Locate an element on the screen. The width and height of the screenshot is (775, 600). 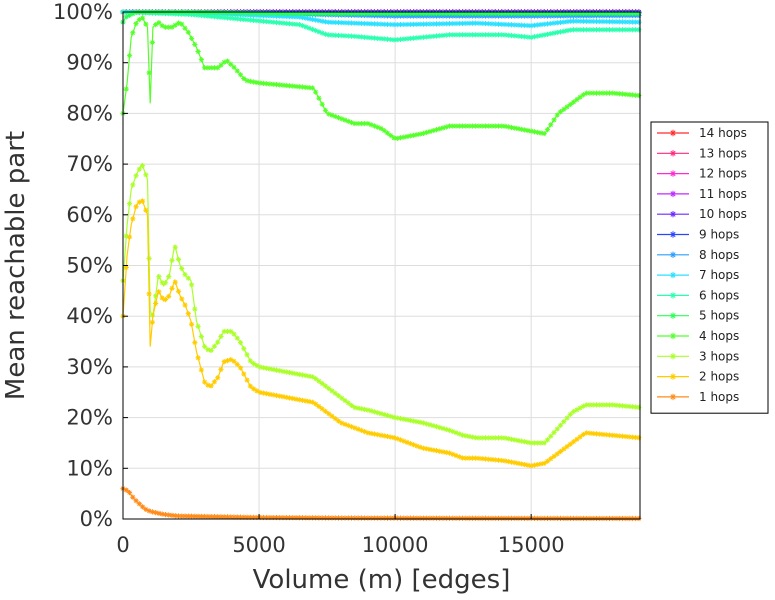
legend-label: 8 hops is located at coordinates (719, 255).